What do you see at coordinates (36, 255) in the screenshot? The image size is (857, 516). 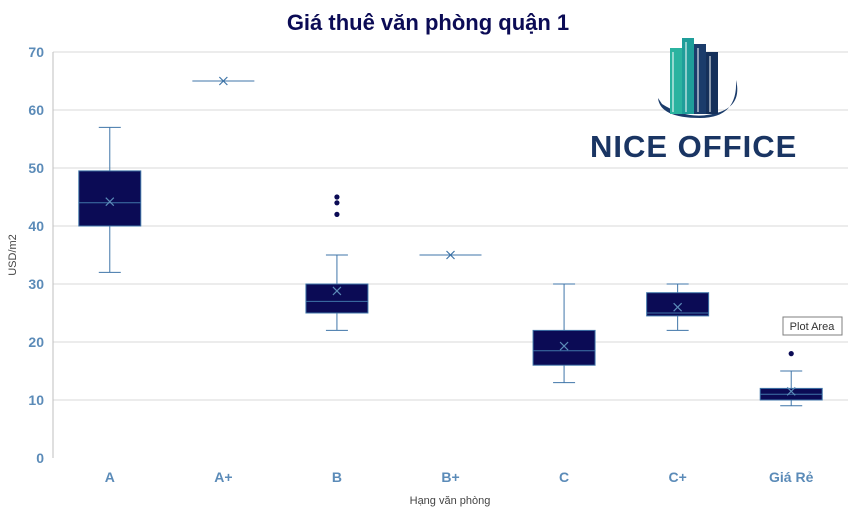 I see `y-axis-ticks: 0 10 20 30 40 50 60 70` at bounding box center [36, 255].